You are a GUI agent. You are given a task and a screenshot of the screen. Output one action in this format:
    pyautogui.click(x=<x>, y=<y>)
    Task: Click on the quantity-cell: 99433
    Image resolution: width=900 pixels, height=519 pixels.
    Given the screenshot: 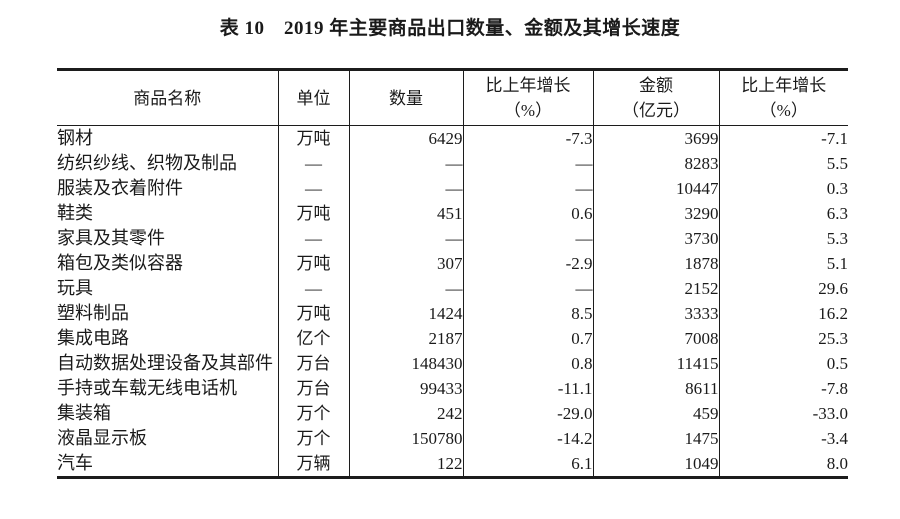 What is the action you would take?
    pyautogui.click(x=406, y=388)
    